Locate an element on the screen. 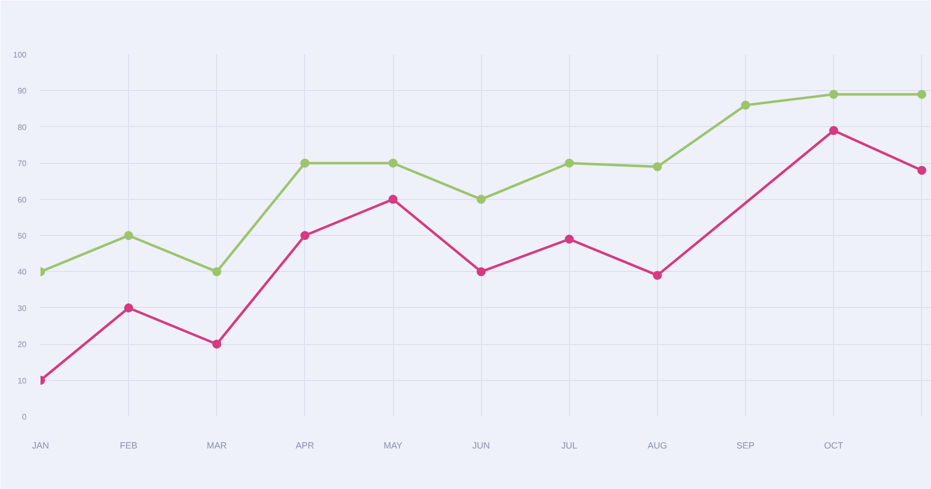 Image resolution: width=931 pixels, height=489 pixels. x-tick-label: MAY is located at coordinates (393, 445).